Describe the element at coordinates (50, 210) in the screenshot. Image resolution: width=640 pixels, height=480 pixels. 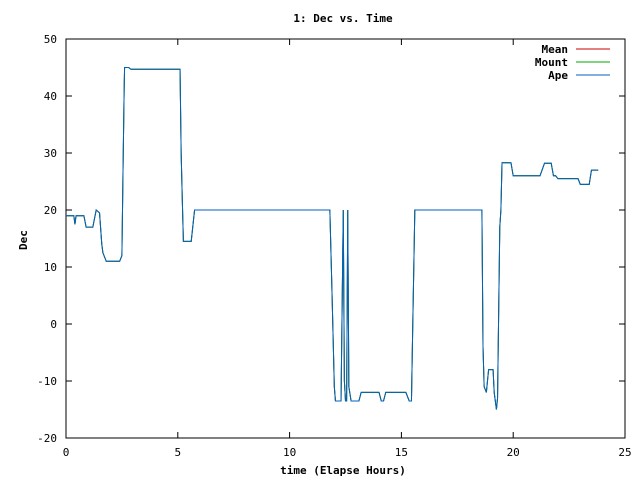
I see `y-tick-label: 20` at that location.